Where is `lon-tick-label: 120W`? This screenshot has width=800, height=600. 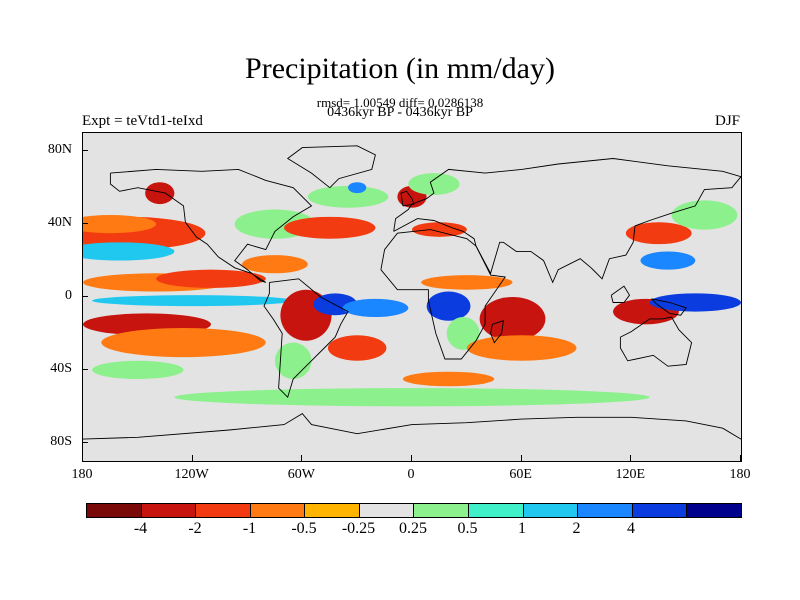 lon-tick-label: 120W is located at coordinates (191, 474).